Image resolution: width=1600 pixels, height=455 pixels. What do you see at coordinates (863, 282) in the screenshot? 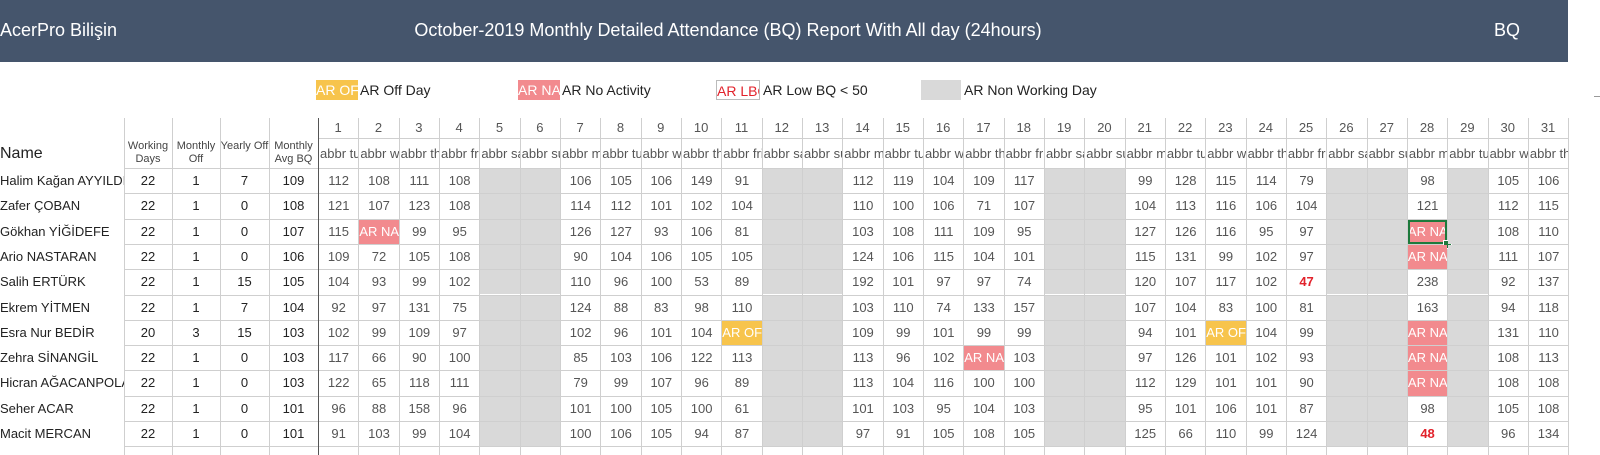
I see `day-cell: 192` at bounding box center [863, 282].